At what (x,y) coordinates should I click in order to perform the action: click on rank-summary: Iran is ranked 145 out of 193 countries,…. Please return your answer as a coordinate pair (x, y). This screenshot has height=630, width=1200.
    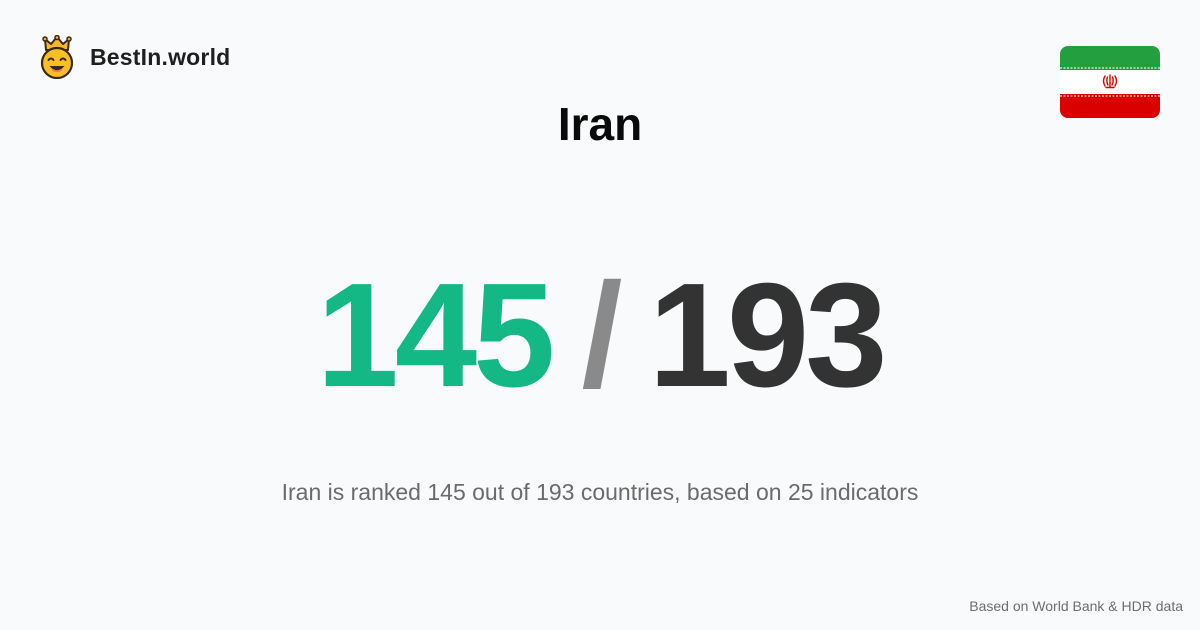
    Looking at the image, I should click on (600, 492).